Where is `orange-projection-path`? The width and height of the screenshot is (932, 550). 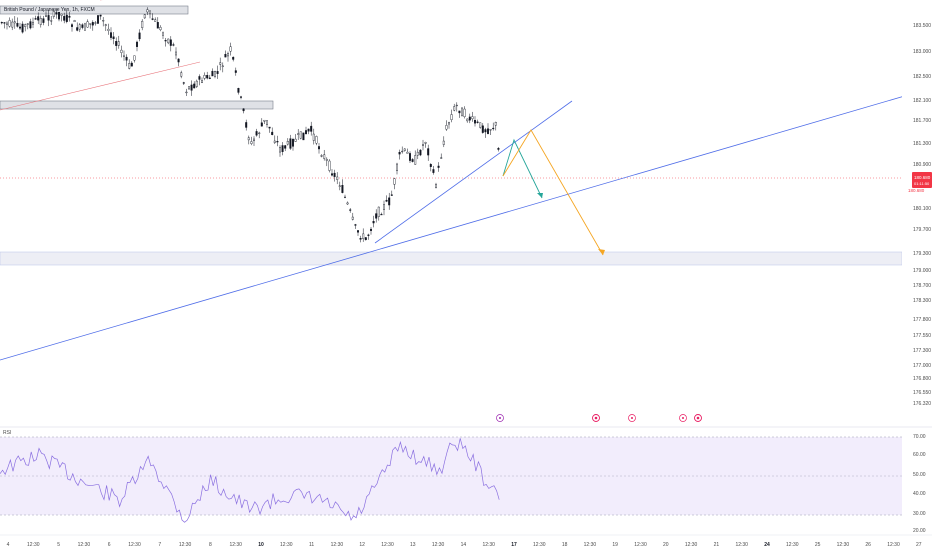 orange-projection-path is located at coordinates (553, 192).